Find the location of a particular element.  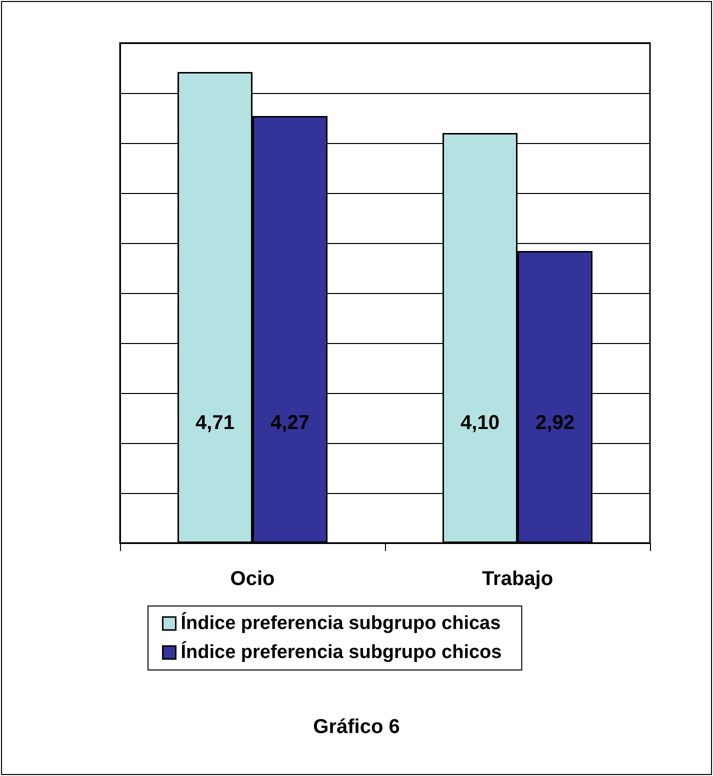

text: Gráfico 6 is located at coordinates (356, 727).